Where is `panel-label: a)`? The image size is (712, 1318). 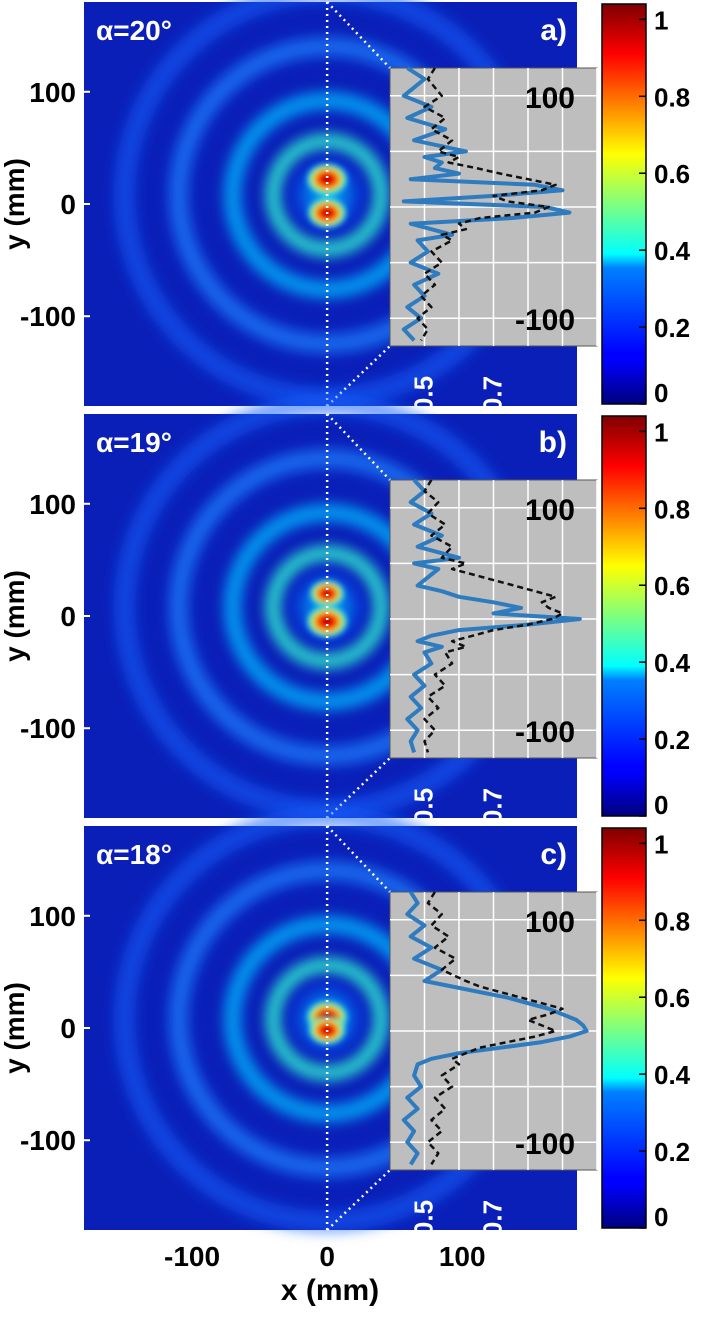
panel-label: a) is located at coordinates (553, 30).